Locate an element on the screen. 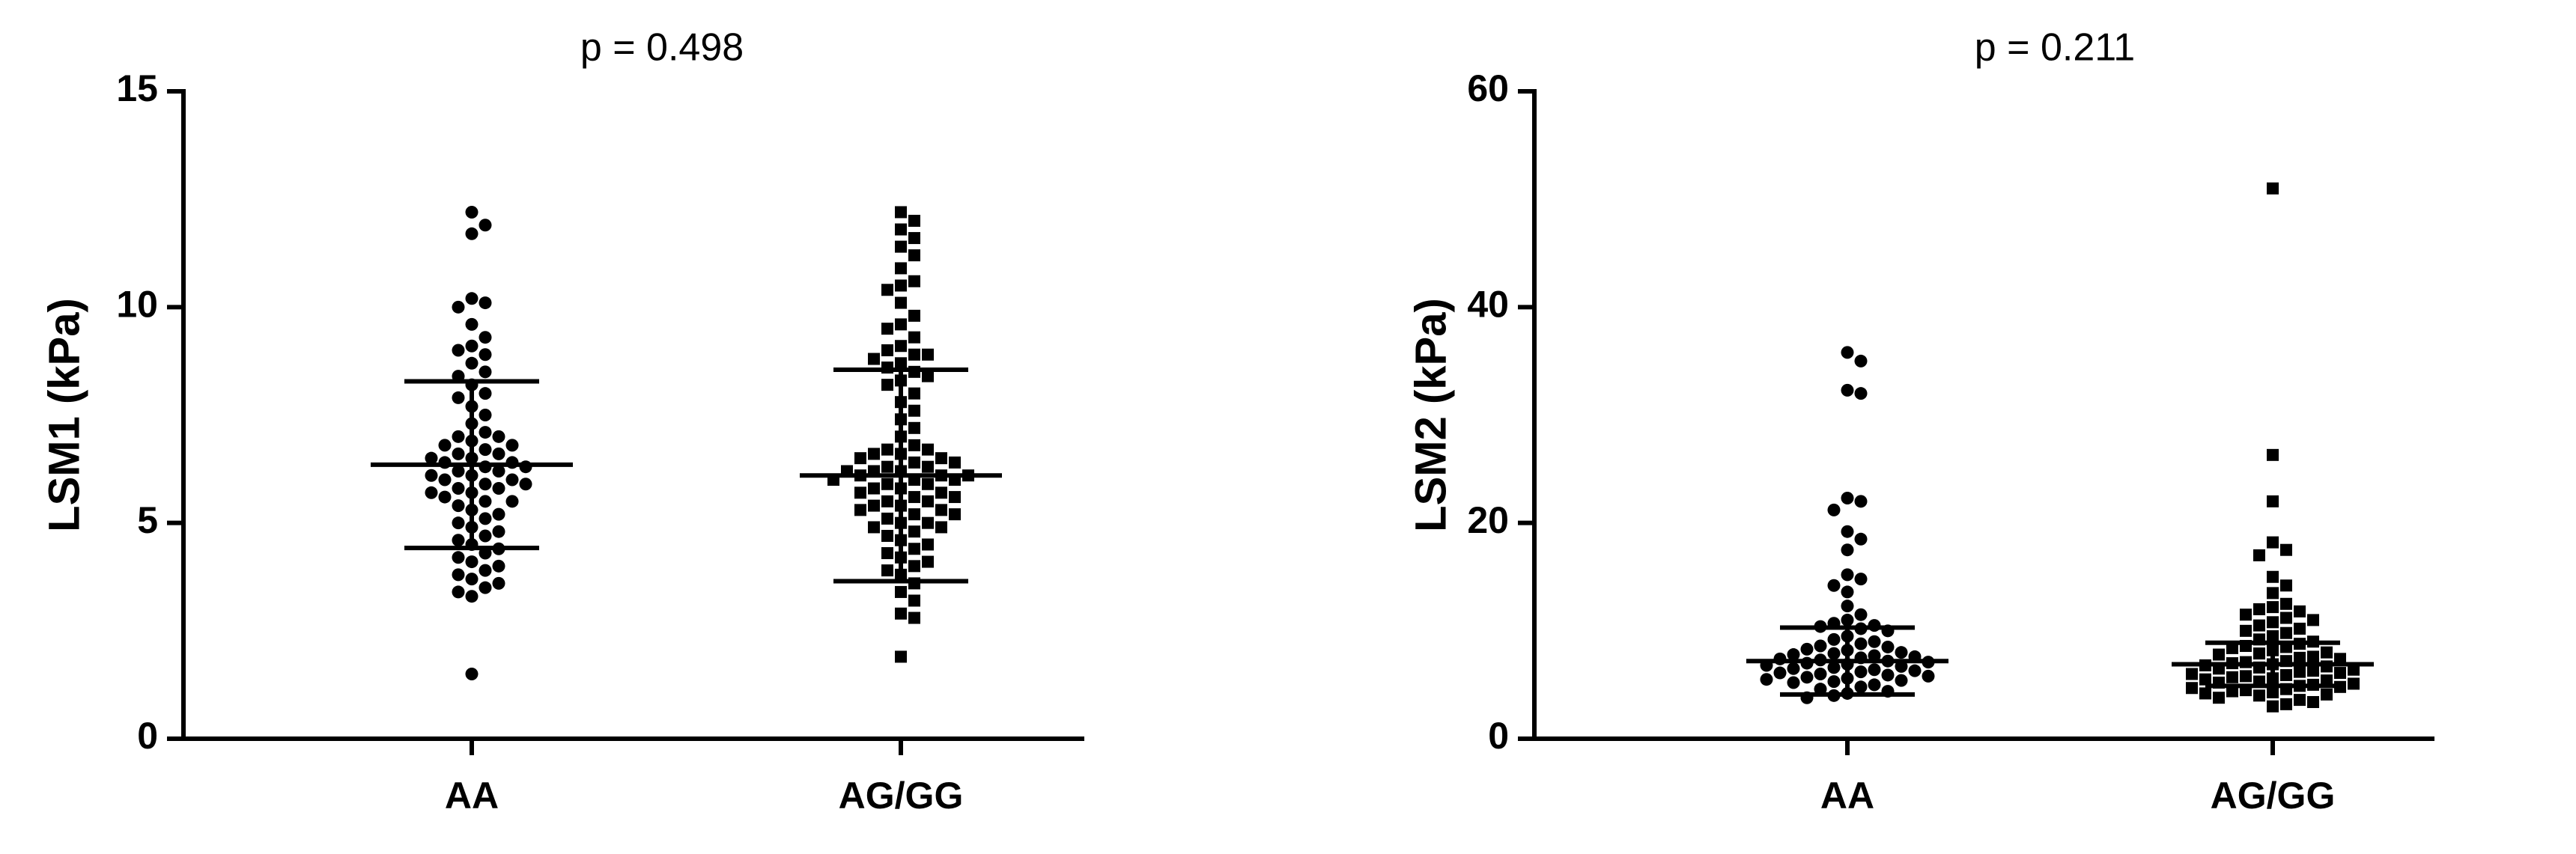 The height and width of the screenshot is (854, 2576). chart-title: p = 0.211 is located at coordinates (2055, 48).